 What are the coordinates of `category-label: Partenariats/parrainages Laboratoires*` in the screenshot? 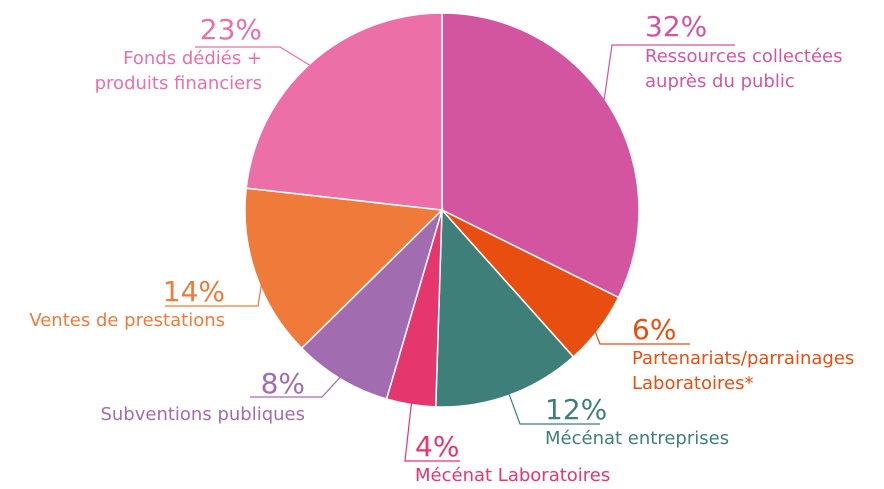 It's located at (743, 371).